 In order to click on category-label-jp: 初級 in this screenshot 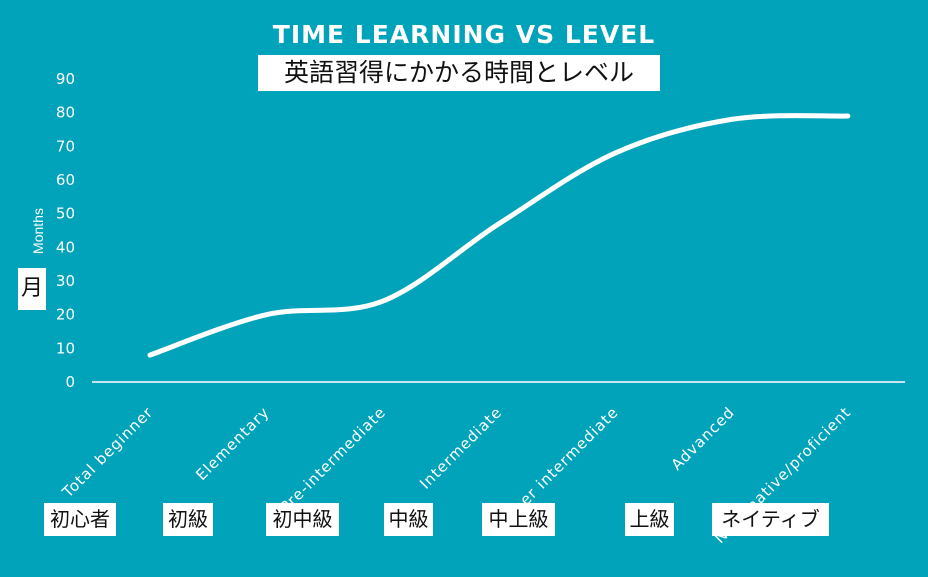, I will do `click(188, 519)`.